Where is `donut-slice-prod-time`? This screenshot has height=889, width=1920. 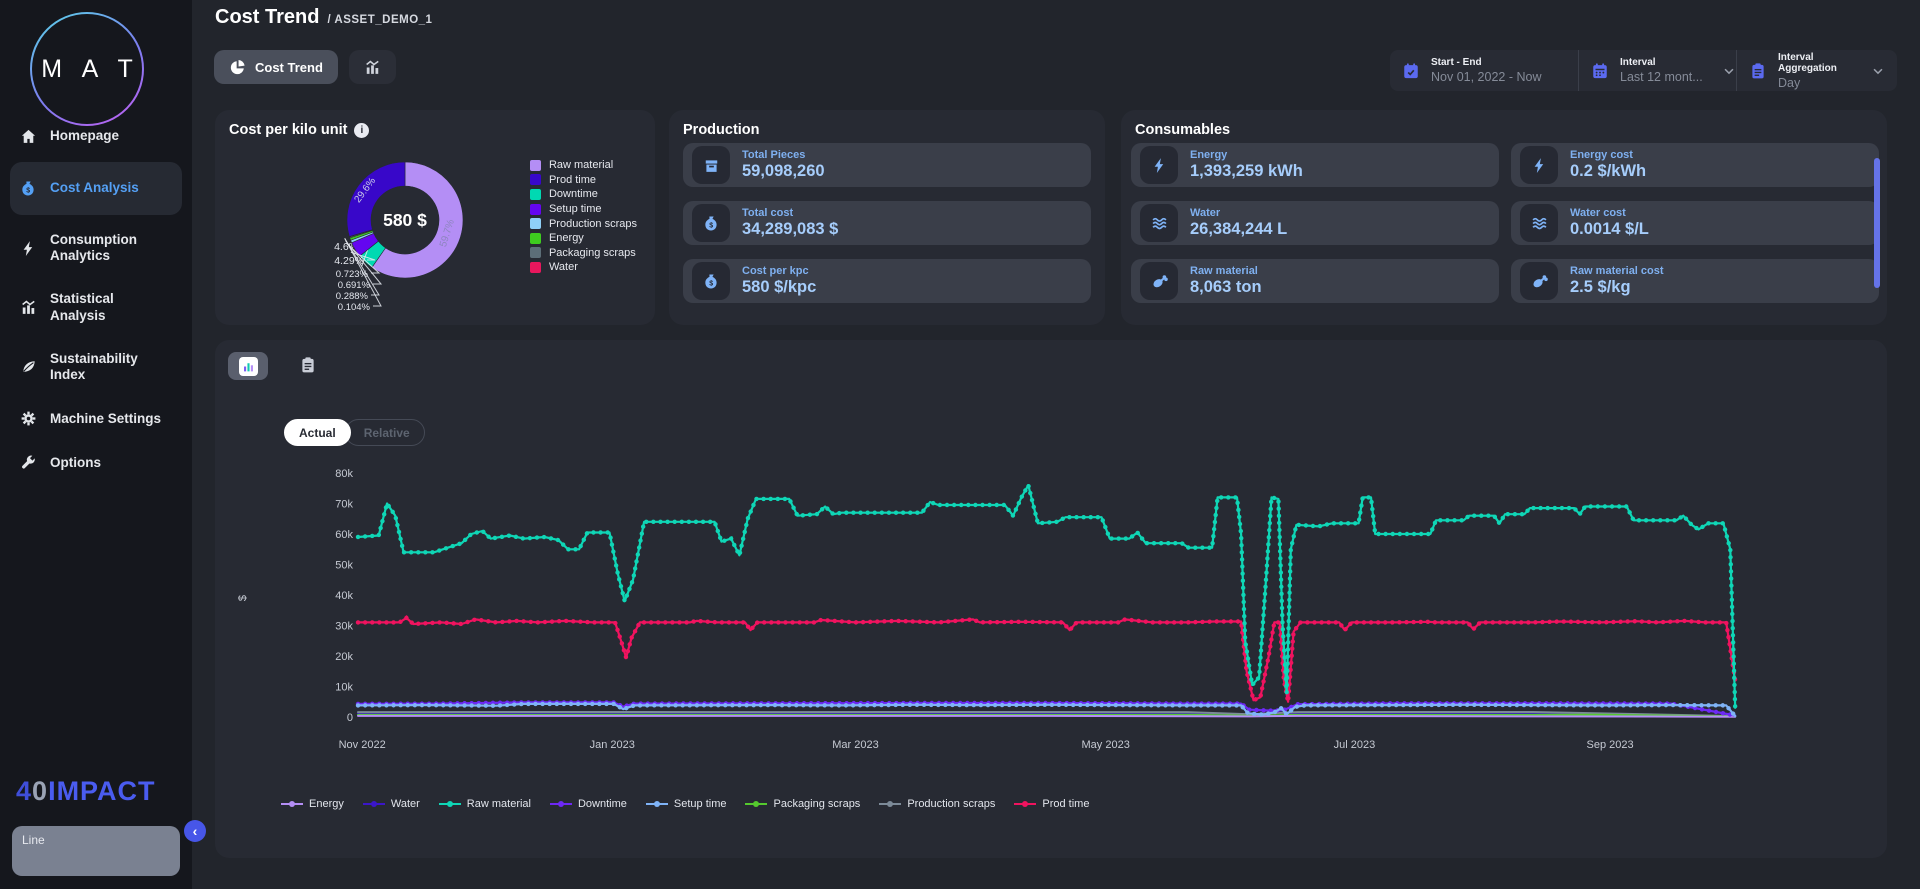 donut-slice-prod-time is located at coordinates (376, 199).